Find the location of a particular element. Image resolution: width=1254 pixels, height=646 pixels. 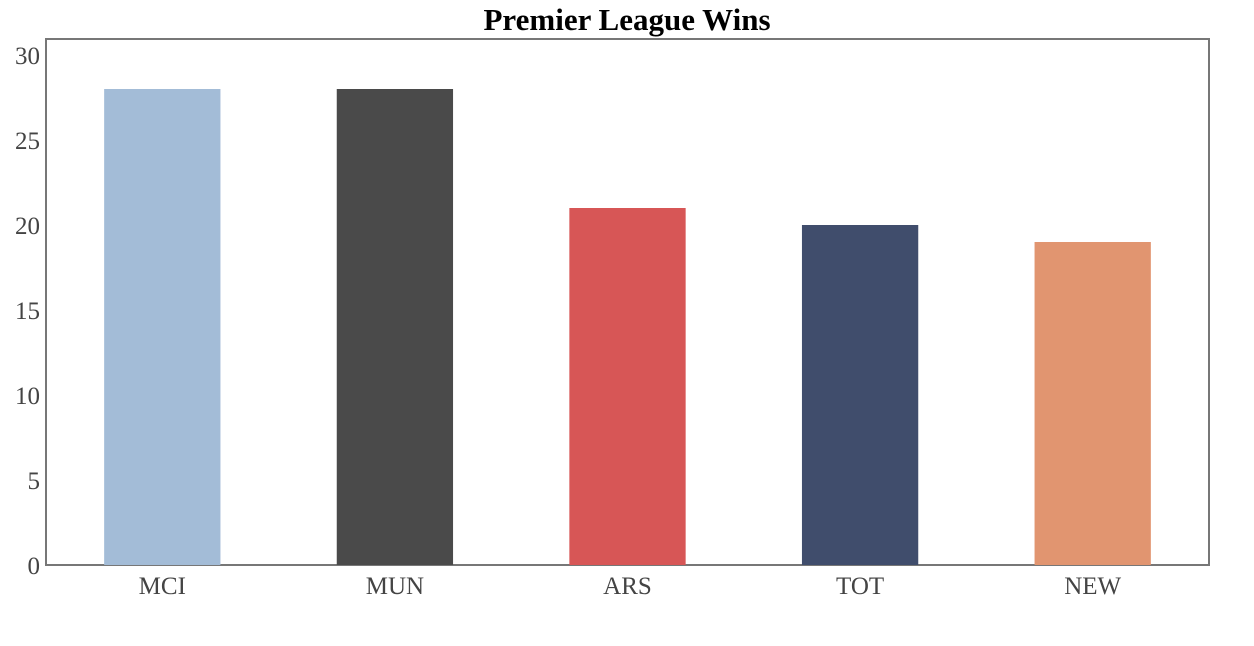

bar-new is located at coordinates (1092, 403).